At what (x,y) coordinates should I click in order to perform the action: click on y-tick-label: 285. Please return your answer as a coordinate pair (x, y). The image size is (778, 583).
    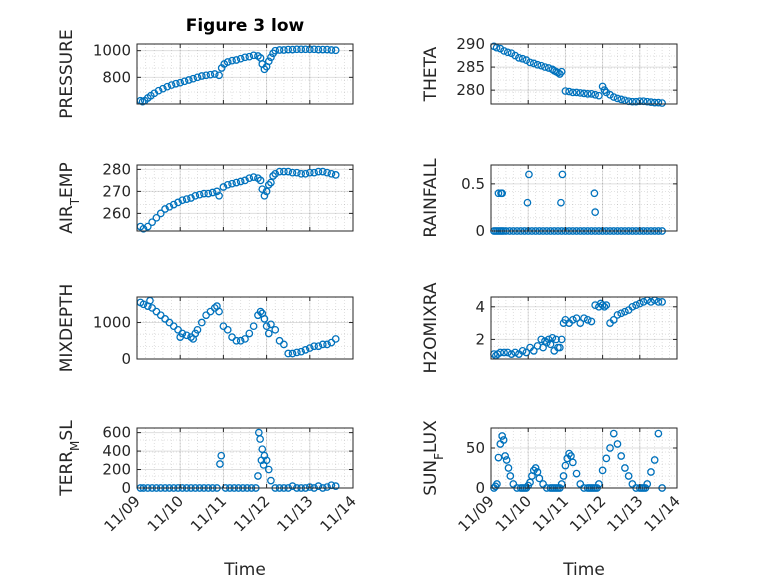
    Looking at the image, I should click on (470, 67).